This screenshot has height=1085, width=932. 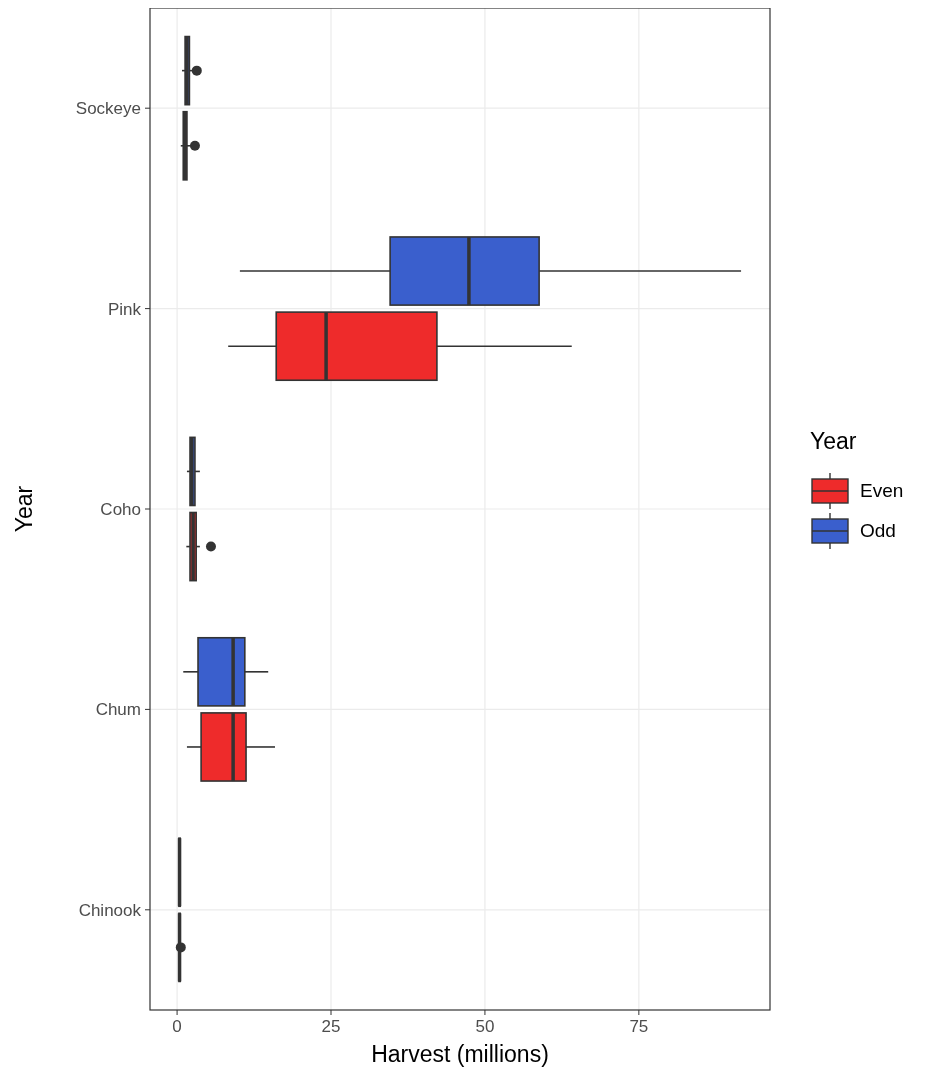 I want to click on y-tick-label: Pink, so click(x=124, y=309).